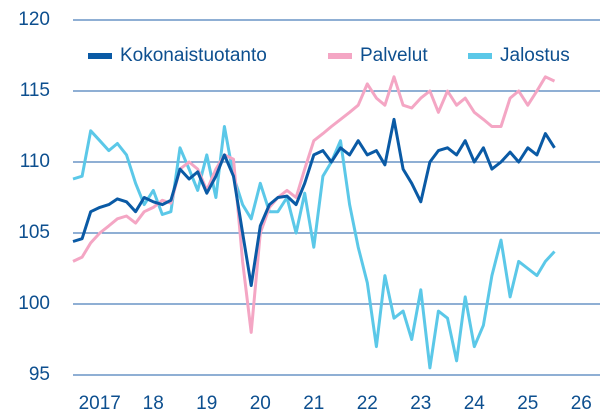 The height and width of the screenshot is (419, 607). Describe the element at coordinates (35, 161) in the screenshot. I see `y-tick-label: 110` at that location.